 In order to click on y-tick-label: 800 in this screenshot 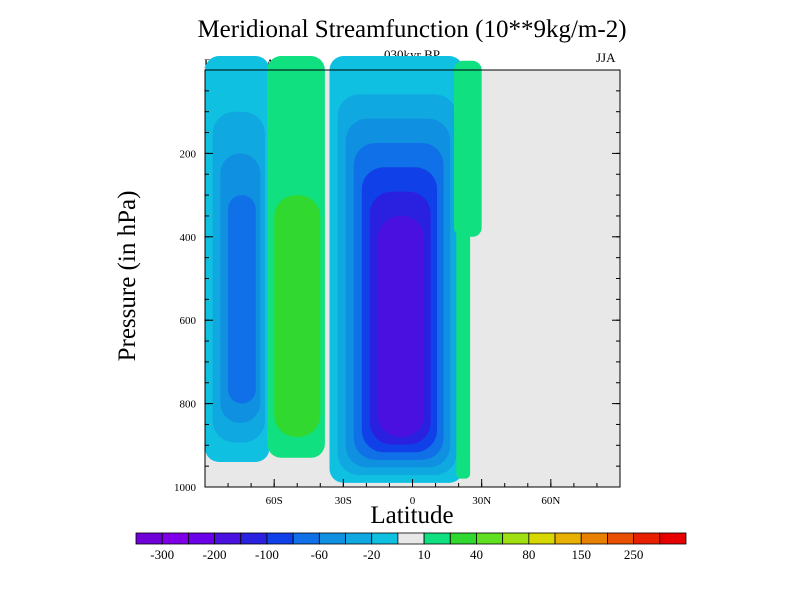, I will do `click(188, 405)`.